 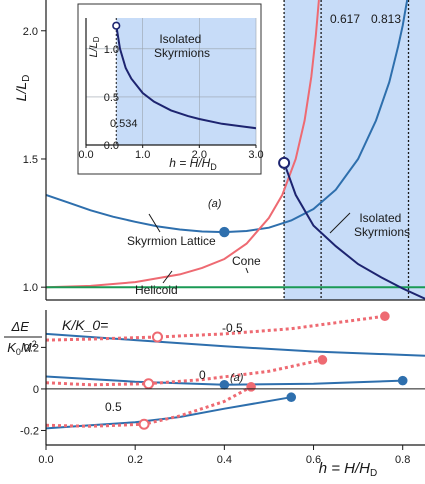 I want to click on inset-title: Isolated Skyrmions, so click(x=182, y=46).